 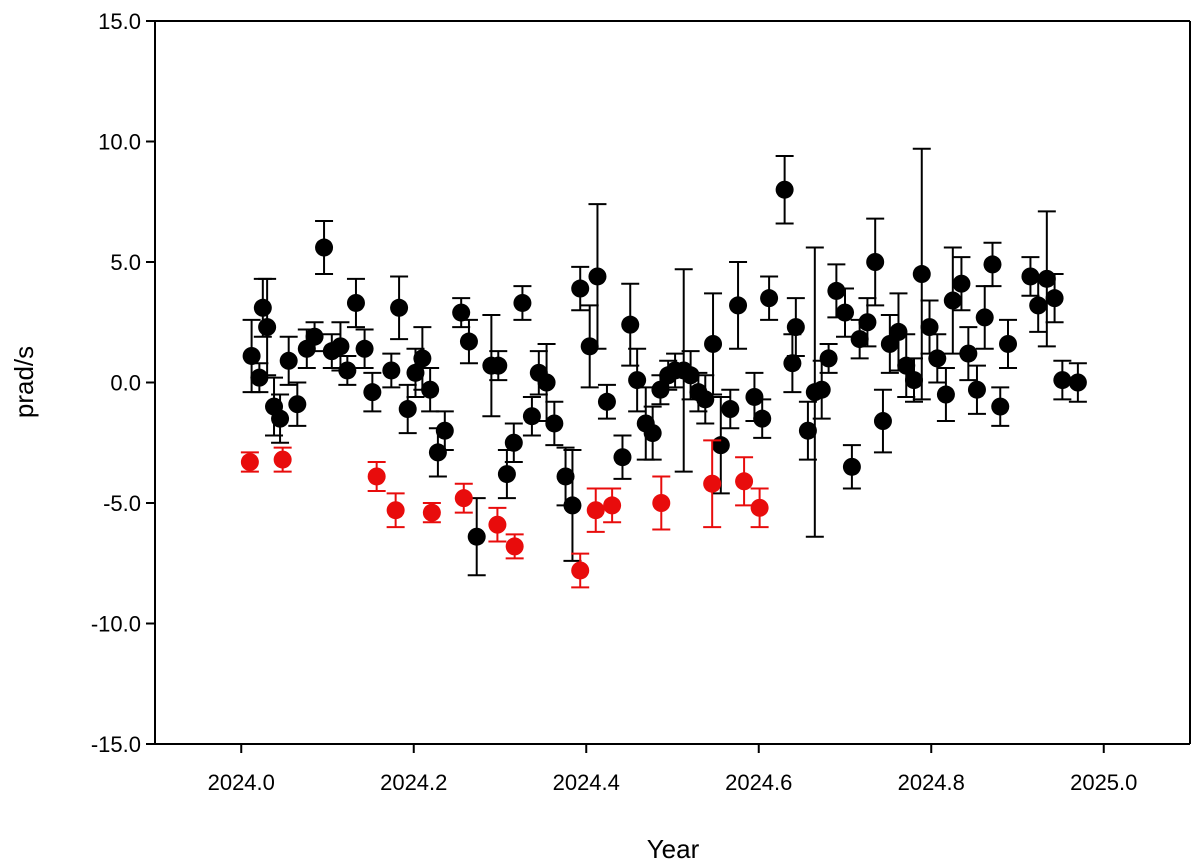 I want to click on y-tick-label: -10.0, so click(x=116, y=624).